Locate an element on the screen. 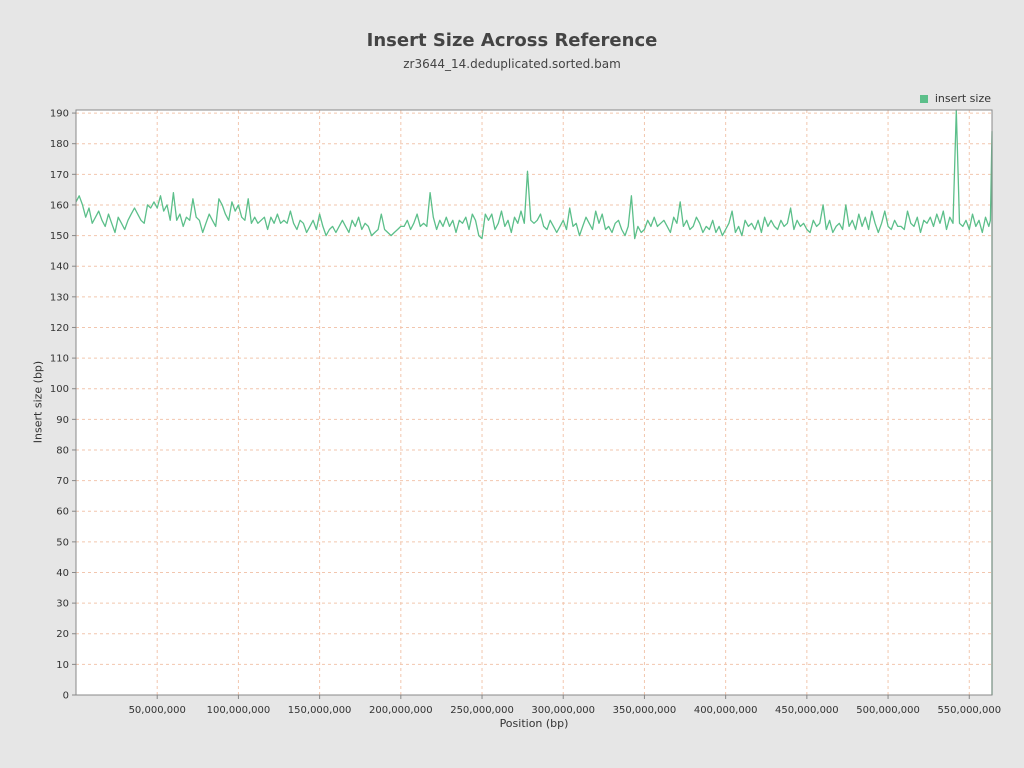 This screenshot has width=1024, height=768. y-tick-label: 90 is located at coordinates (62, 420).